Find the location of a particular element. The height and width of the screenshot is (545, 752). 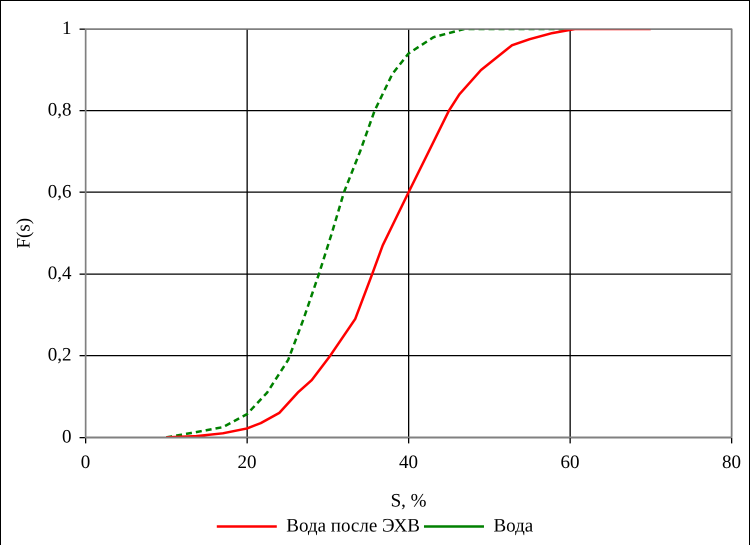

y-tick-label: 0,8 is located at coordinates (60, 110).